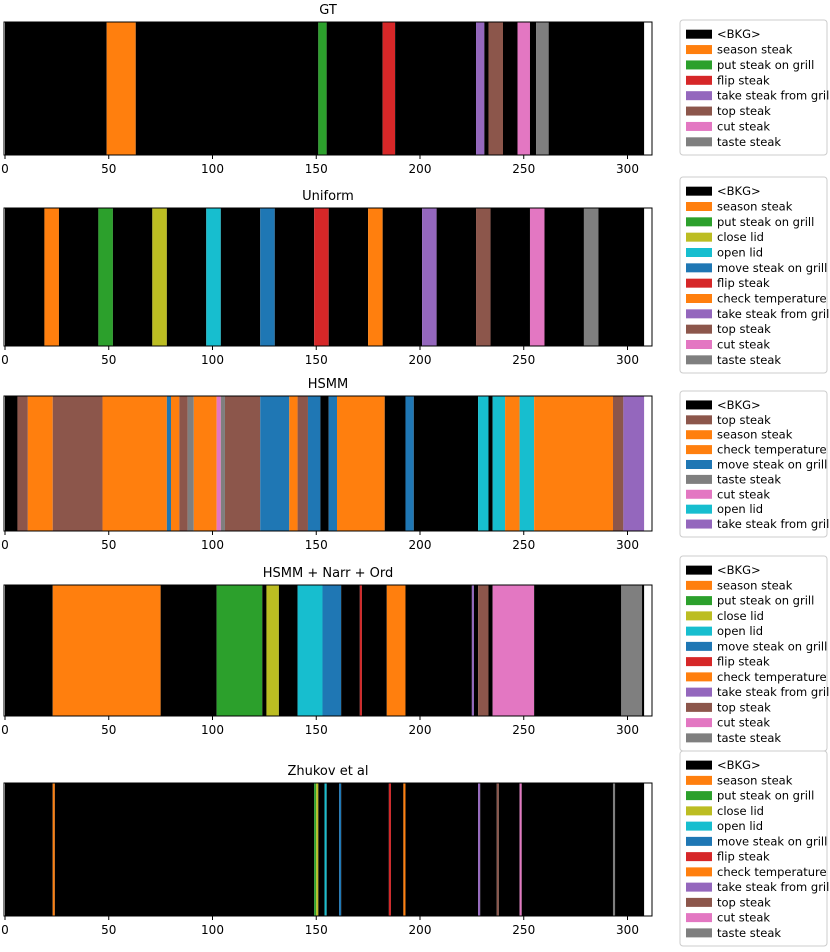  Describe the element at coordinates (740, 253) in the screenshot. I see `legend-label: open lid` at that location.